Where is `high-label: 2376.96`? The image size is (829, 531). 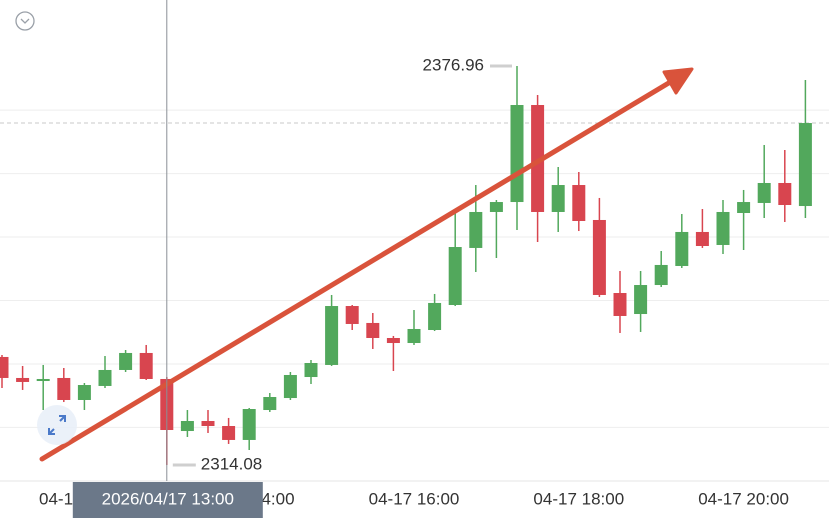
high-label: 2376.96 is located at coordinates (453, 64).